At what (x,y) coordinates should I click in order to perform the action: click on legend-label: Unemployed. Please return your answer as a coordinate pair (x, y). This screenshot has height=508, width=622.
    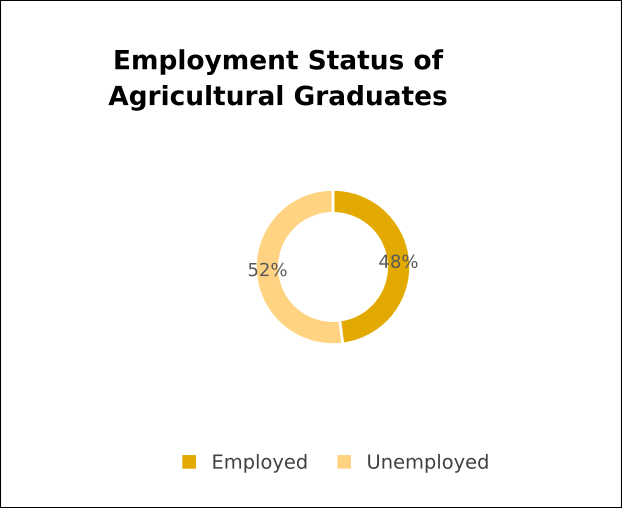
    Looking at the image, I should click on (428, 463).